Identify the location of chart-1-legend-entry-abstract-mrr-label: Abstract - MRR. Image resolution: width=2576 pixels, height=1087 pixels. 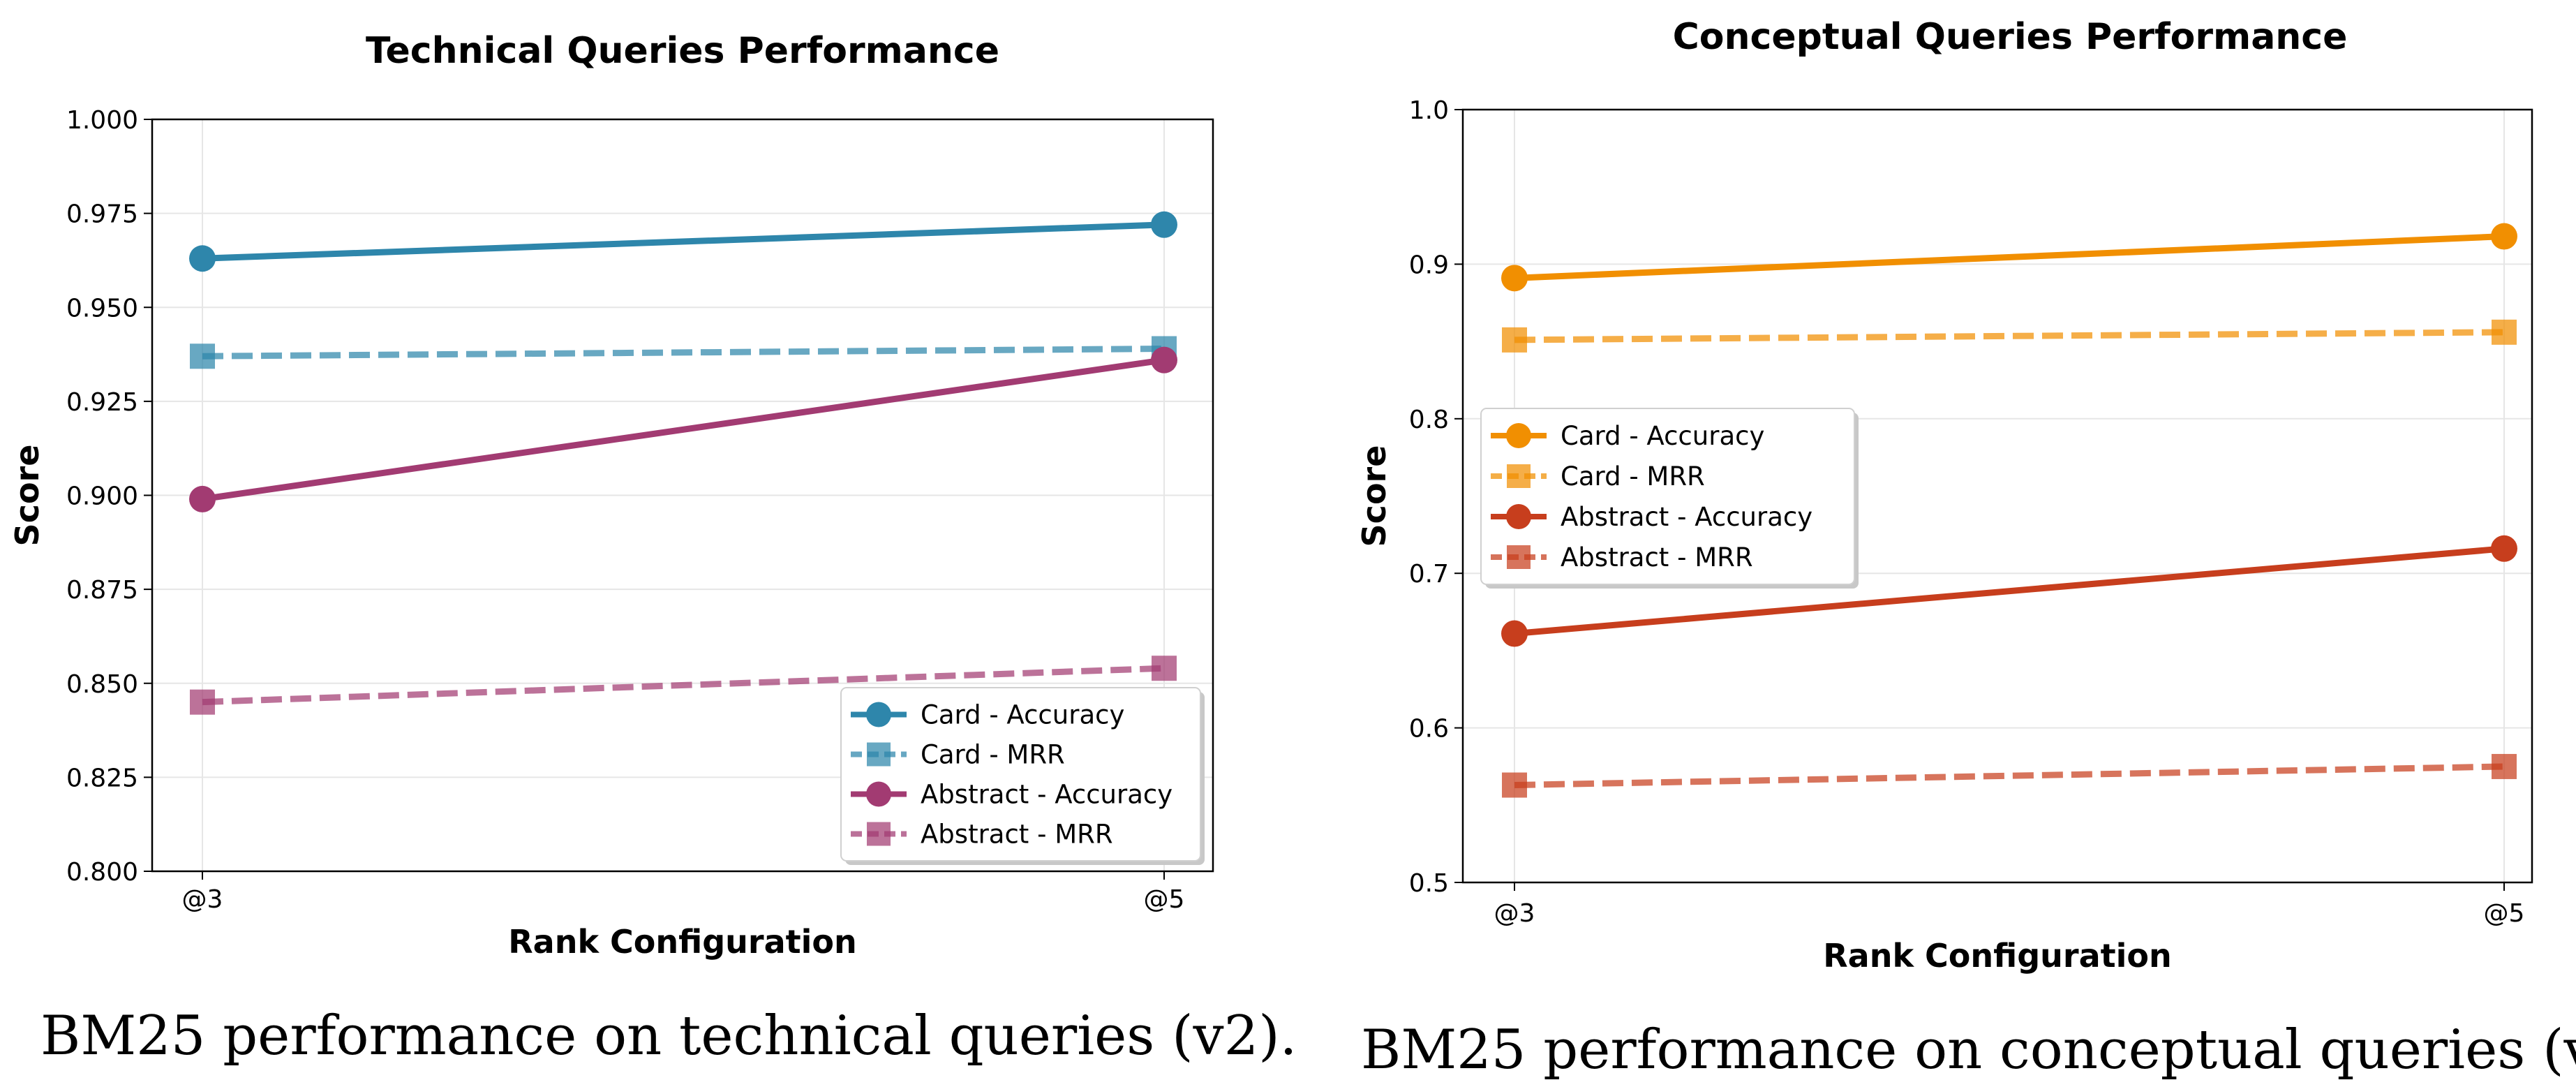
(1017, 835).